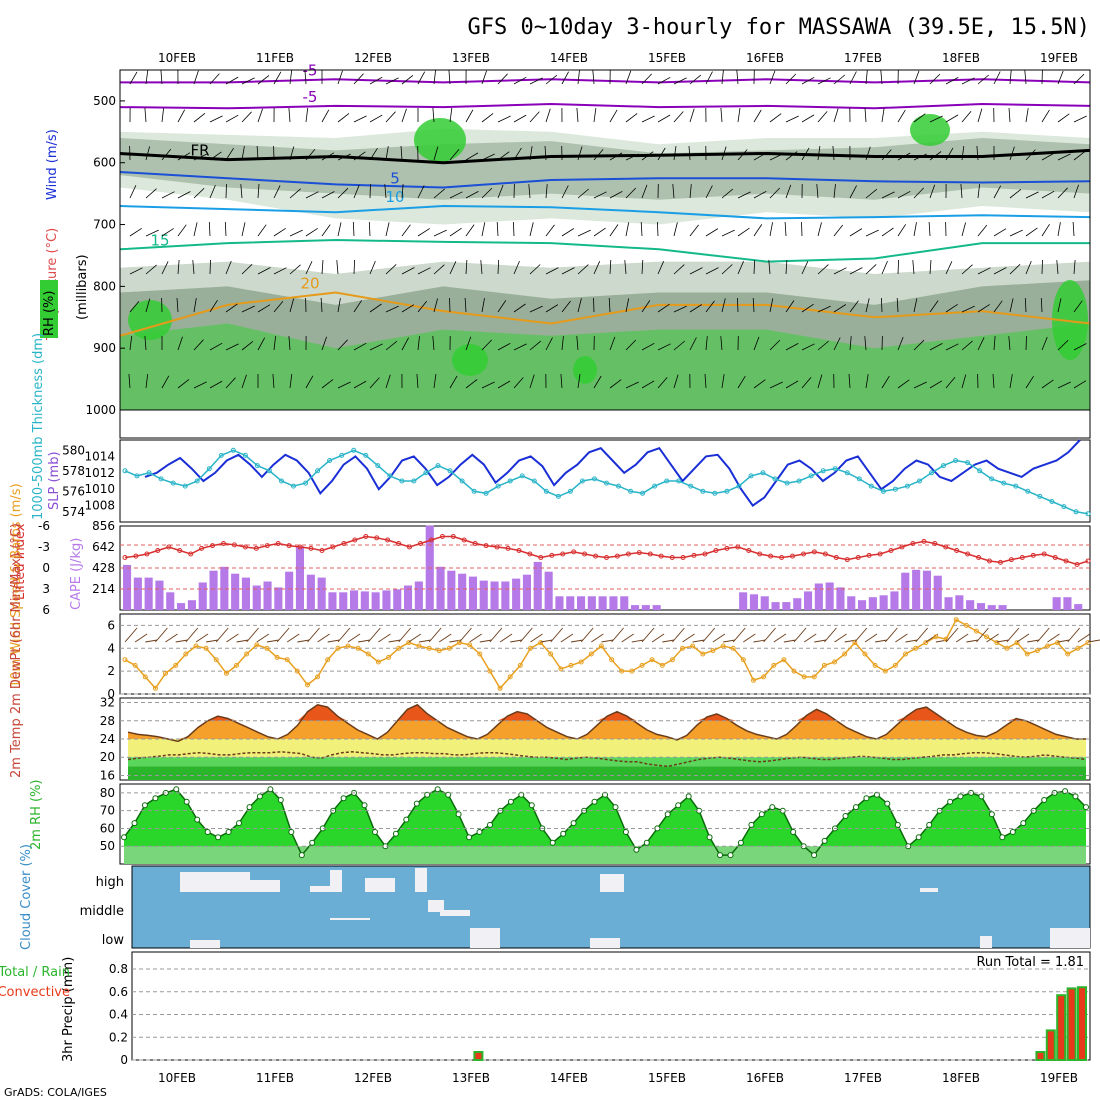  I want to click on rh-moist-patch, so click(470, 360).